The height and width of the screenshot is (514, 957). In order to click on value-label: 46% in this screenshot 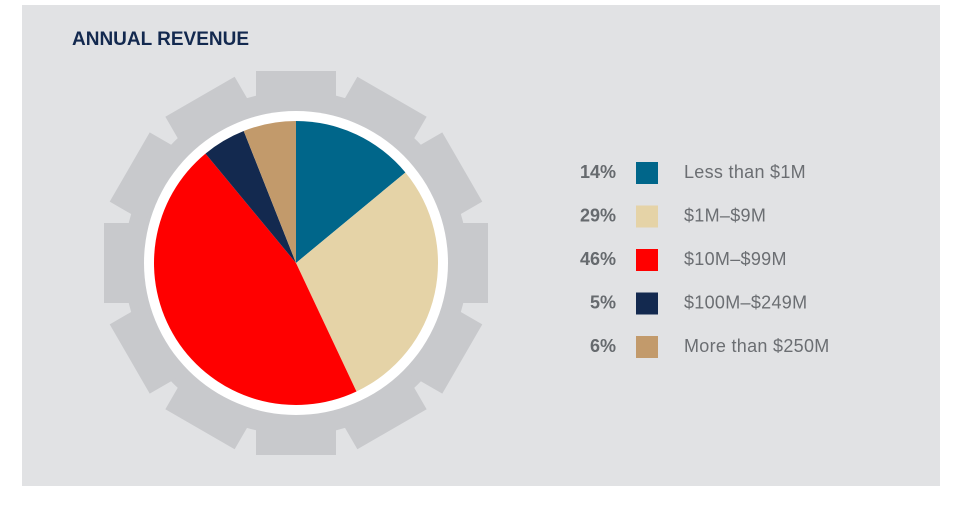, I will do `click(598, 259)`.